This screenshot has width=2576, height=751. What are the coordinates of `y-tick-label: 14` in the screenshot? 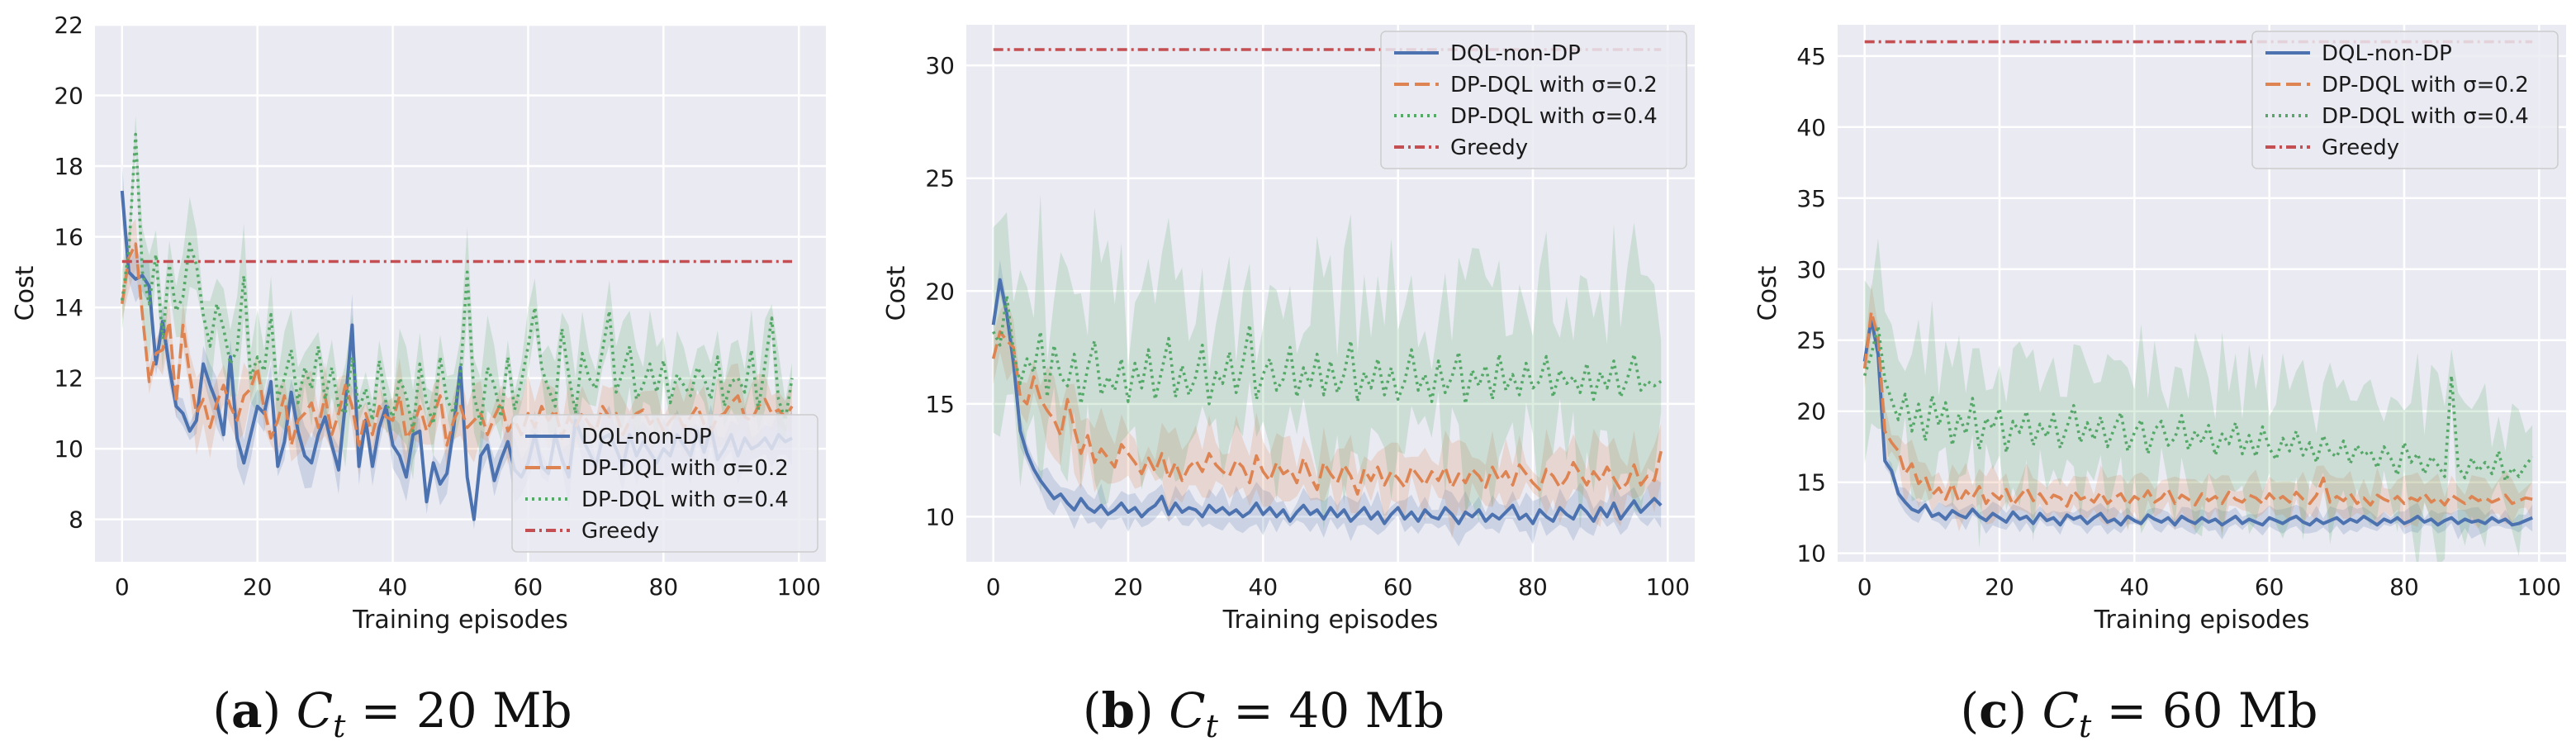 It's located at (68, 307).